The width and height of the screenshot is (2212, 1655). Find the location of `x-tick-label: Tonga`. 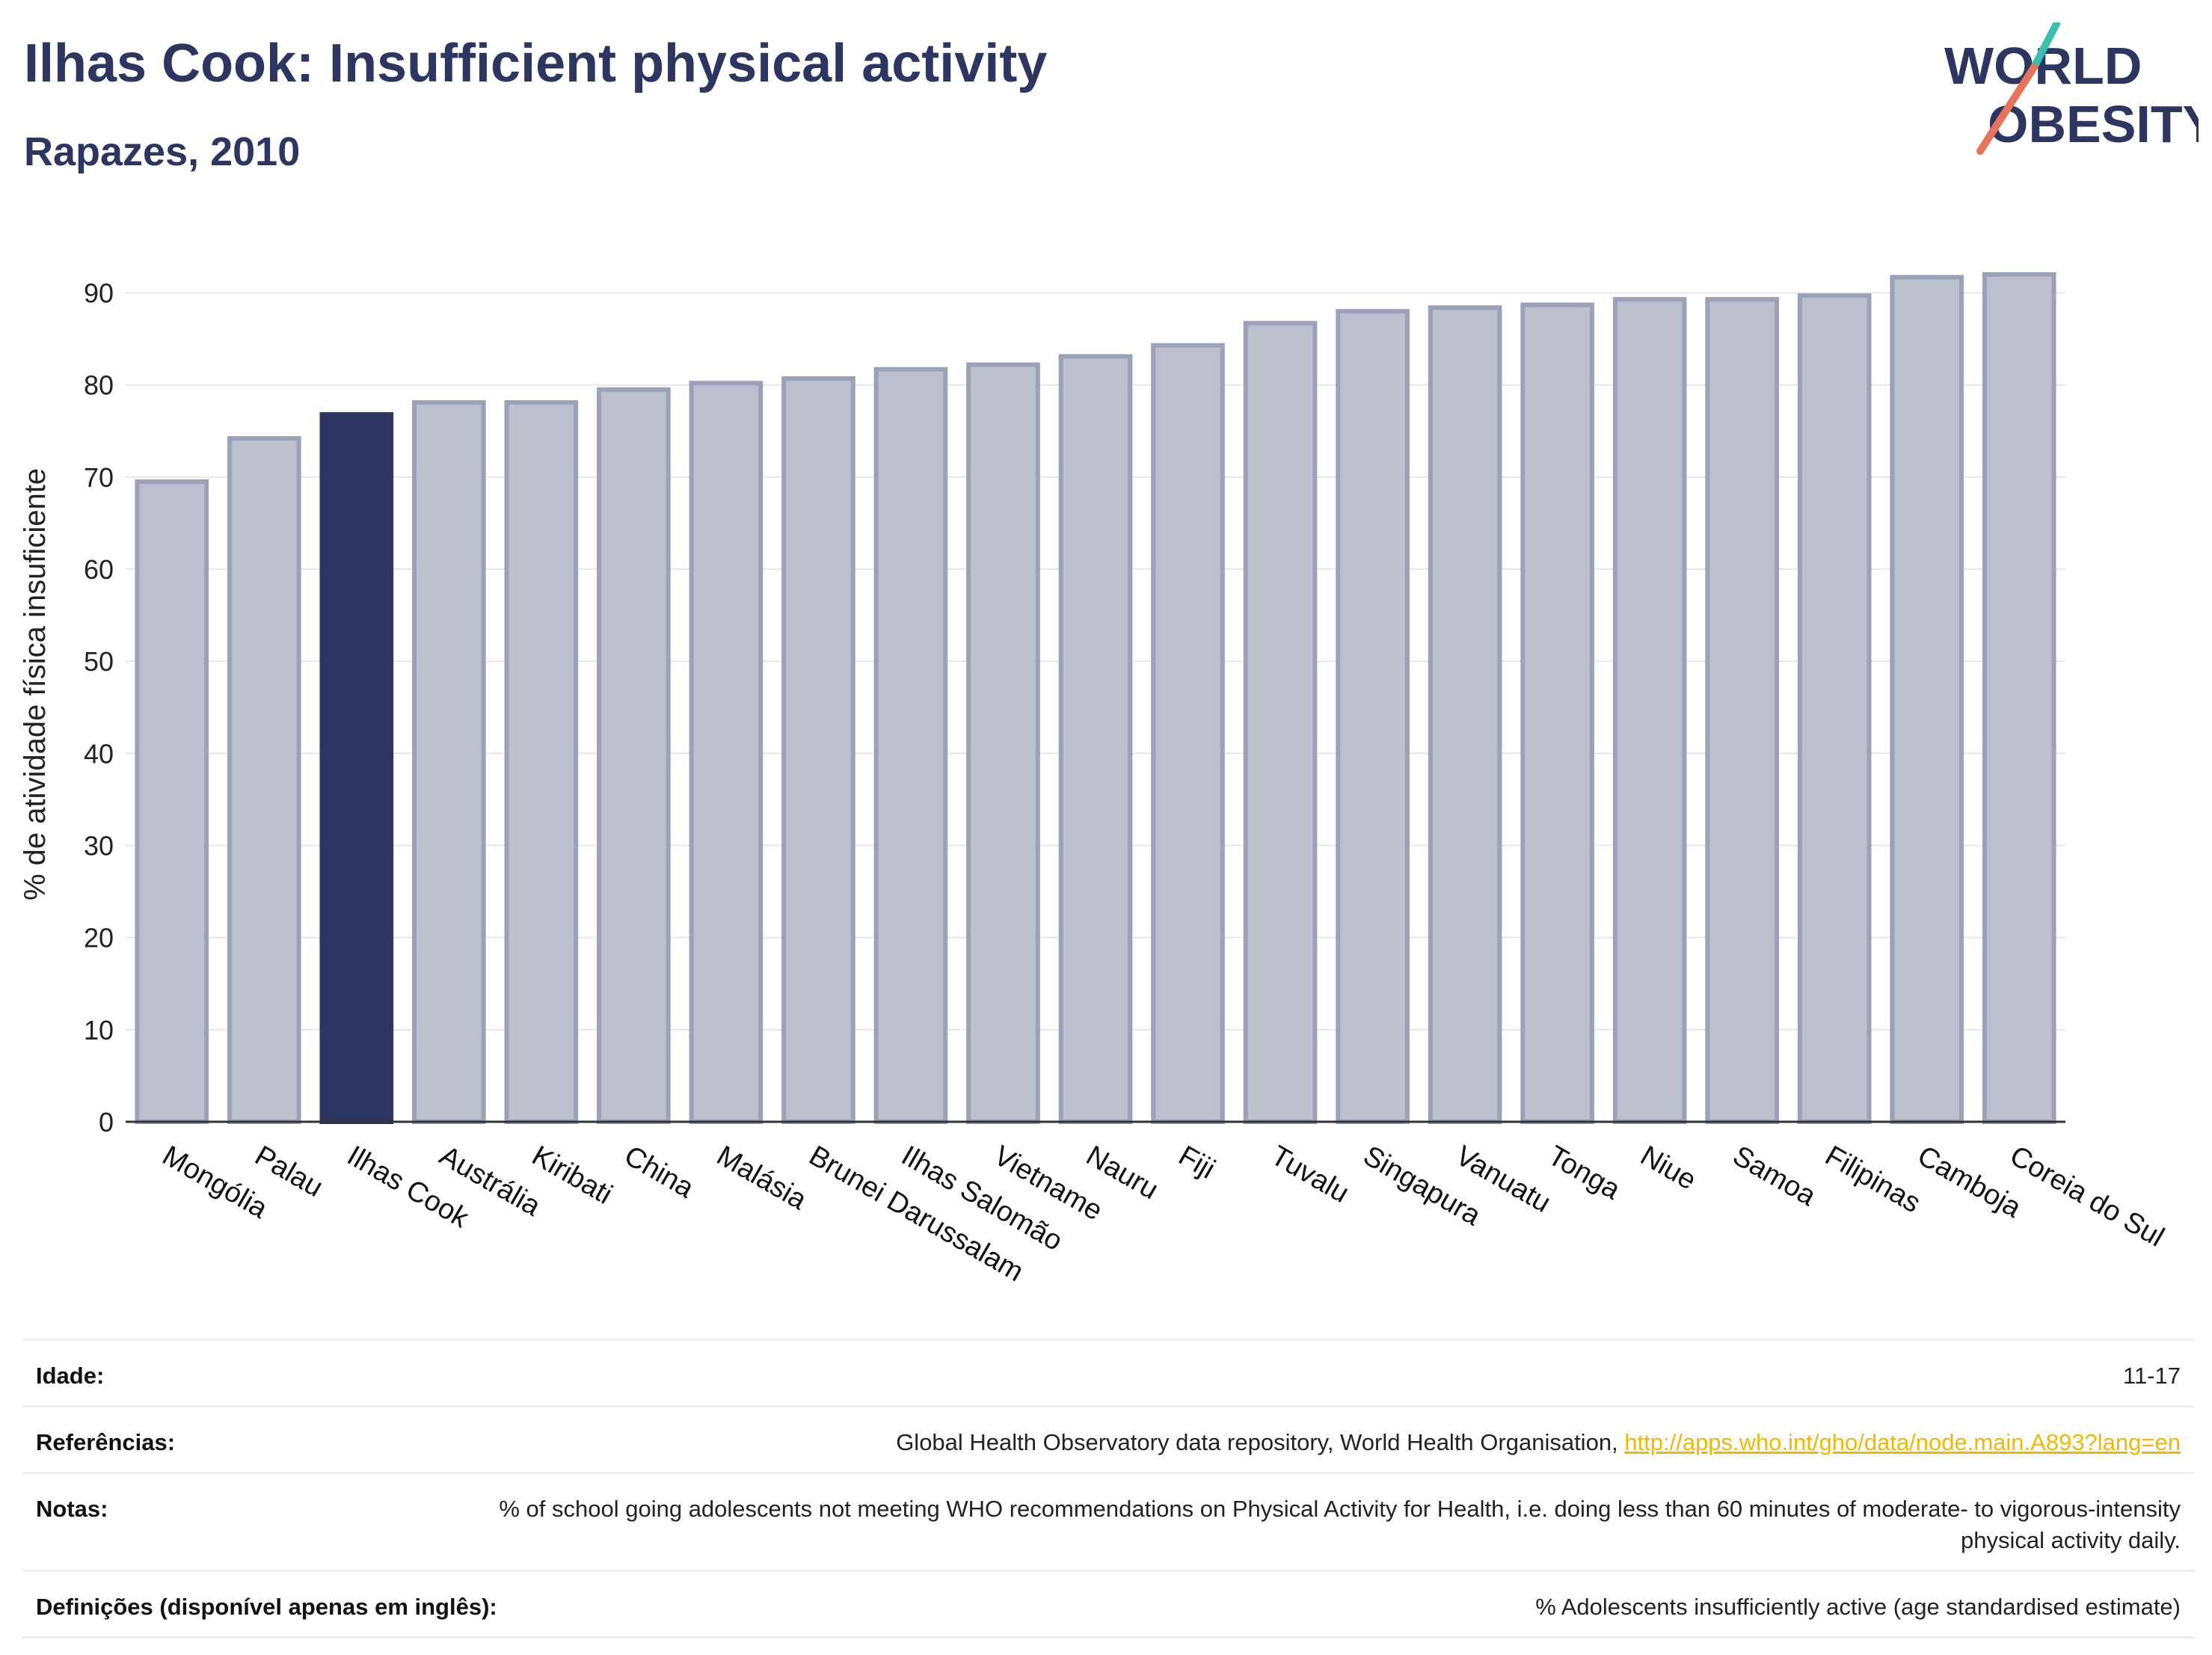

x-tick-label: Tonga is located at coordinates (1584, 1173).